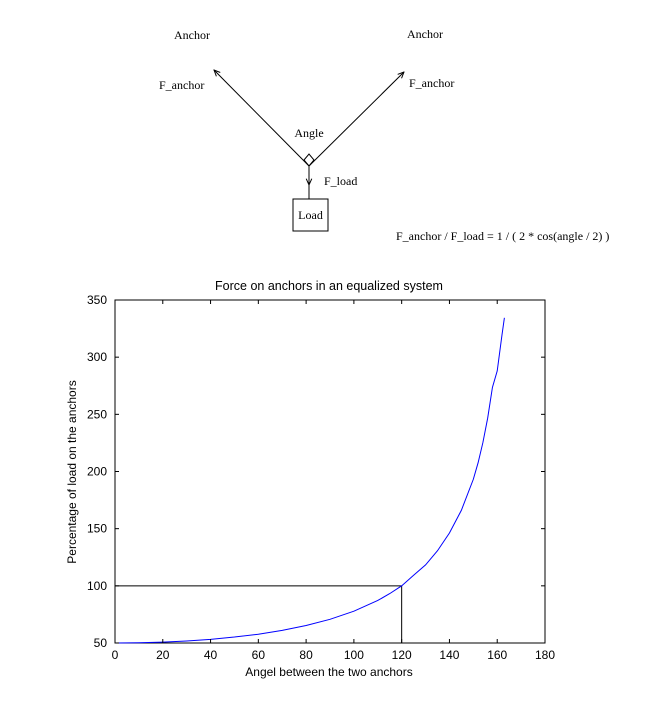 This screenshot has width=661, height=715. I want to click on y-tick-label: 250, so click(97, 414).